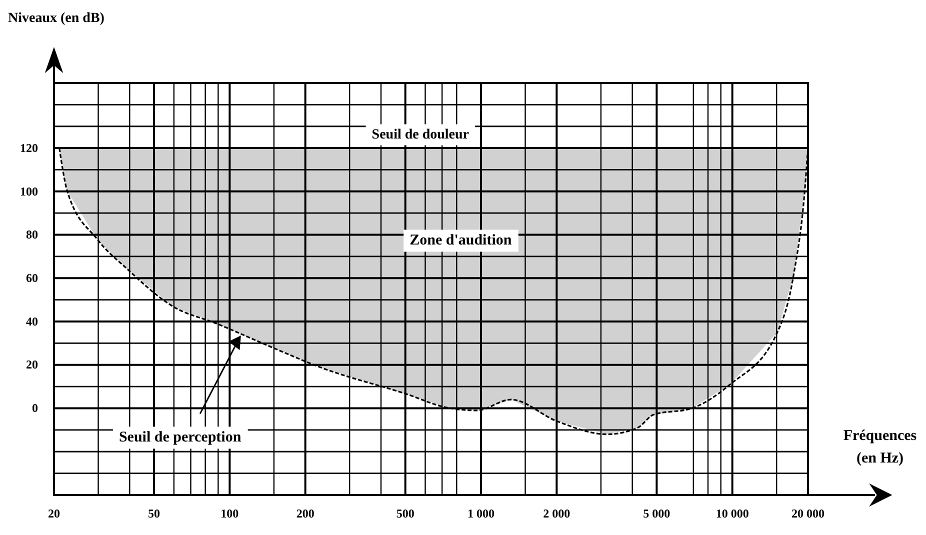 The width and height of the screenshot is (926, 535). Describe the element at coordinates (29, 147) in the screenshot. I see `y-tick-label: 120` at that location.